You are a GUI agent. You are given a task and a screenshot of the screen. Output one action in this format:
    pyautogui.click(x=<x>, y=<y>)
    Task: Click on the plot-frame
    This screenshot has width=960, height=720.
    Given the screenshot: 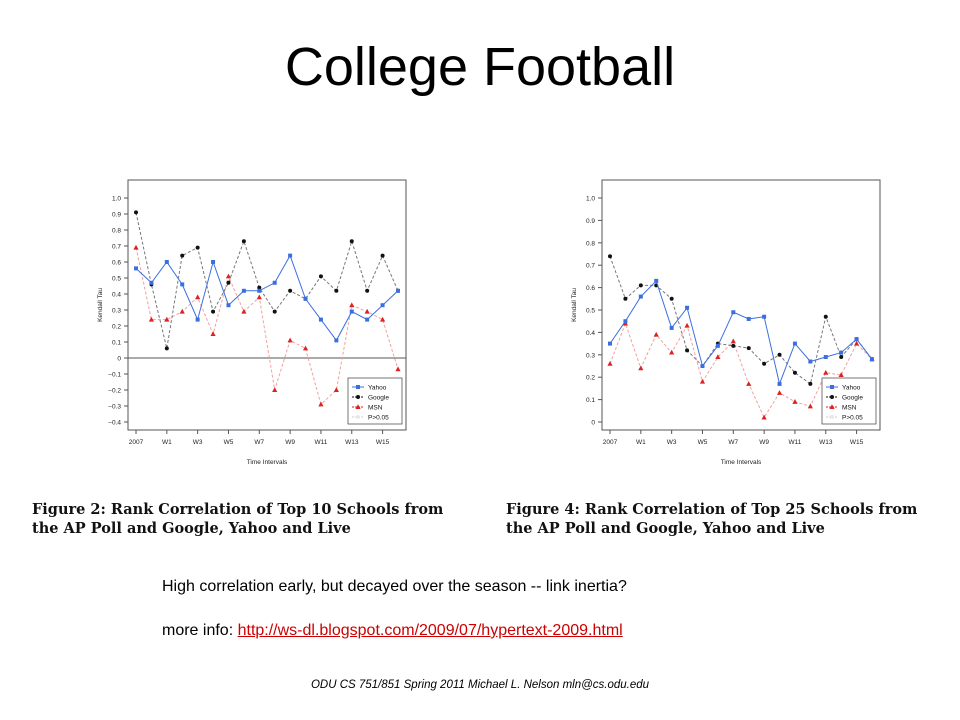 What is the action you would take?
    pyautogui.click(x=267, y=305)
    